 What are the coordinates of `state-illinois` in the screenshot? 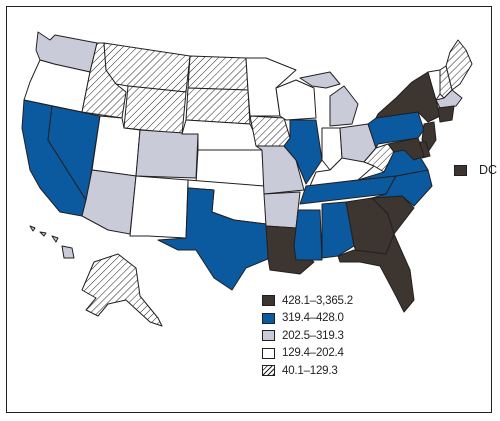 It's located at (303, 152).